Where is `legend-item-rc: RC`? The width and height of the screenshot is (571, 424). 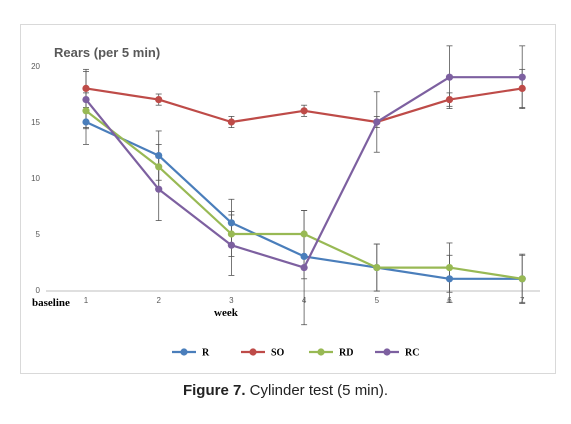
legend-item-rc: RC is located at coordinates (397, 353).